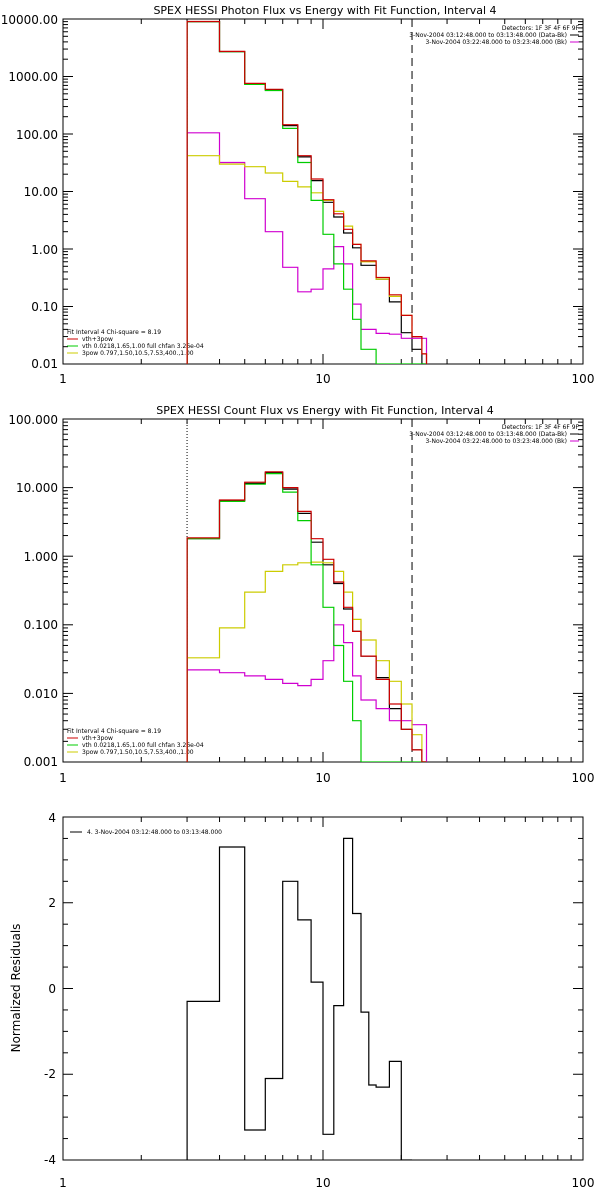  Describe the element at coordinates (41, 762) in the screenshot. I see `count-ytick-0.001: 0.001` at that location.